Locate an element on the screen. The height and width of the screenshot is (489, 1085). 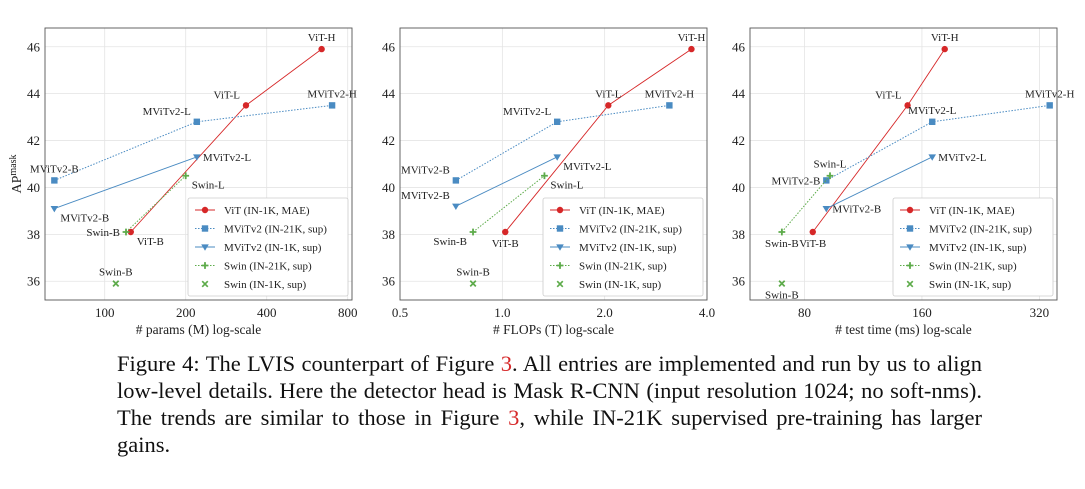
point-label: ViT-B is located at coordinates (505, 244).